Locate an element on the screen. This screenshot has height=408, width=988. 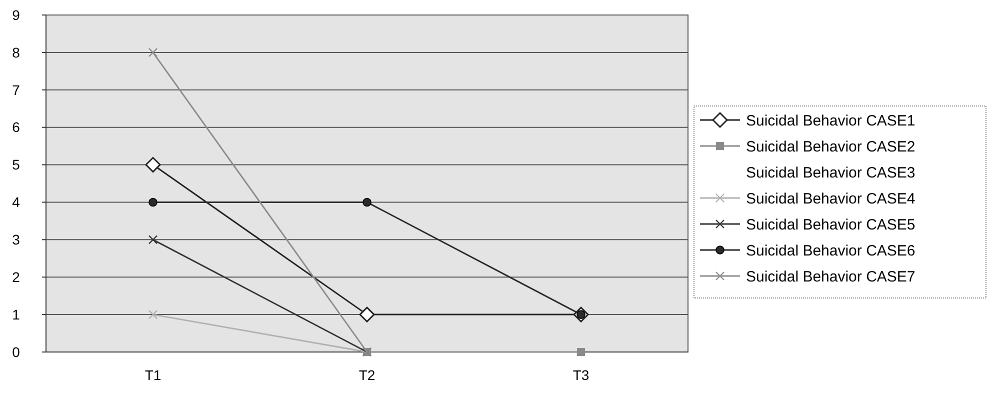
x-tick-label: T1 is located at coordinates (153, 375).